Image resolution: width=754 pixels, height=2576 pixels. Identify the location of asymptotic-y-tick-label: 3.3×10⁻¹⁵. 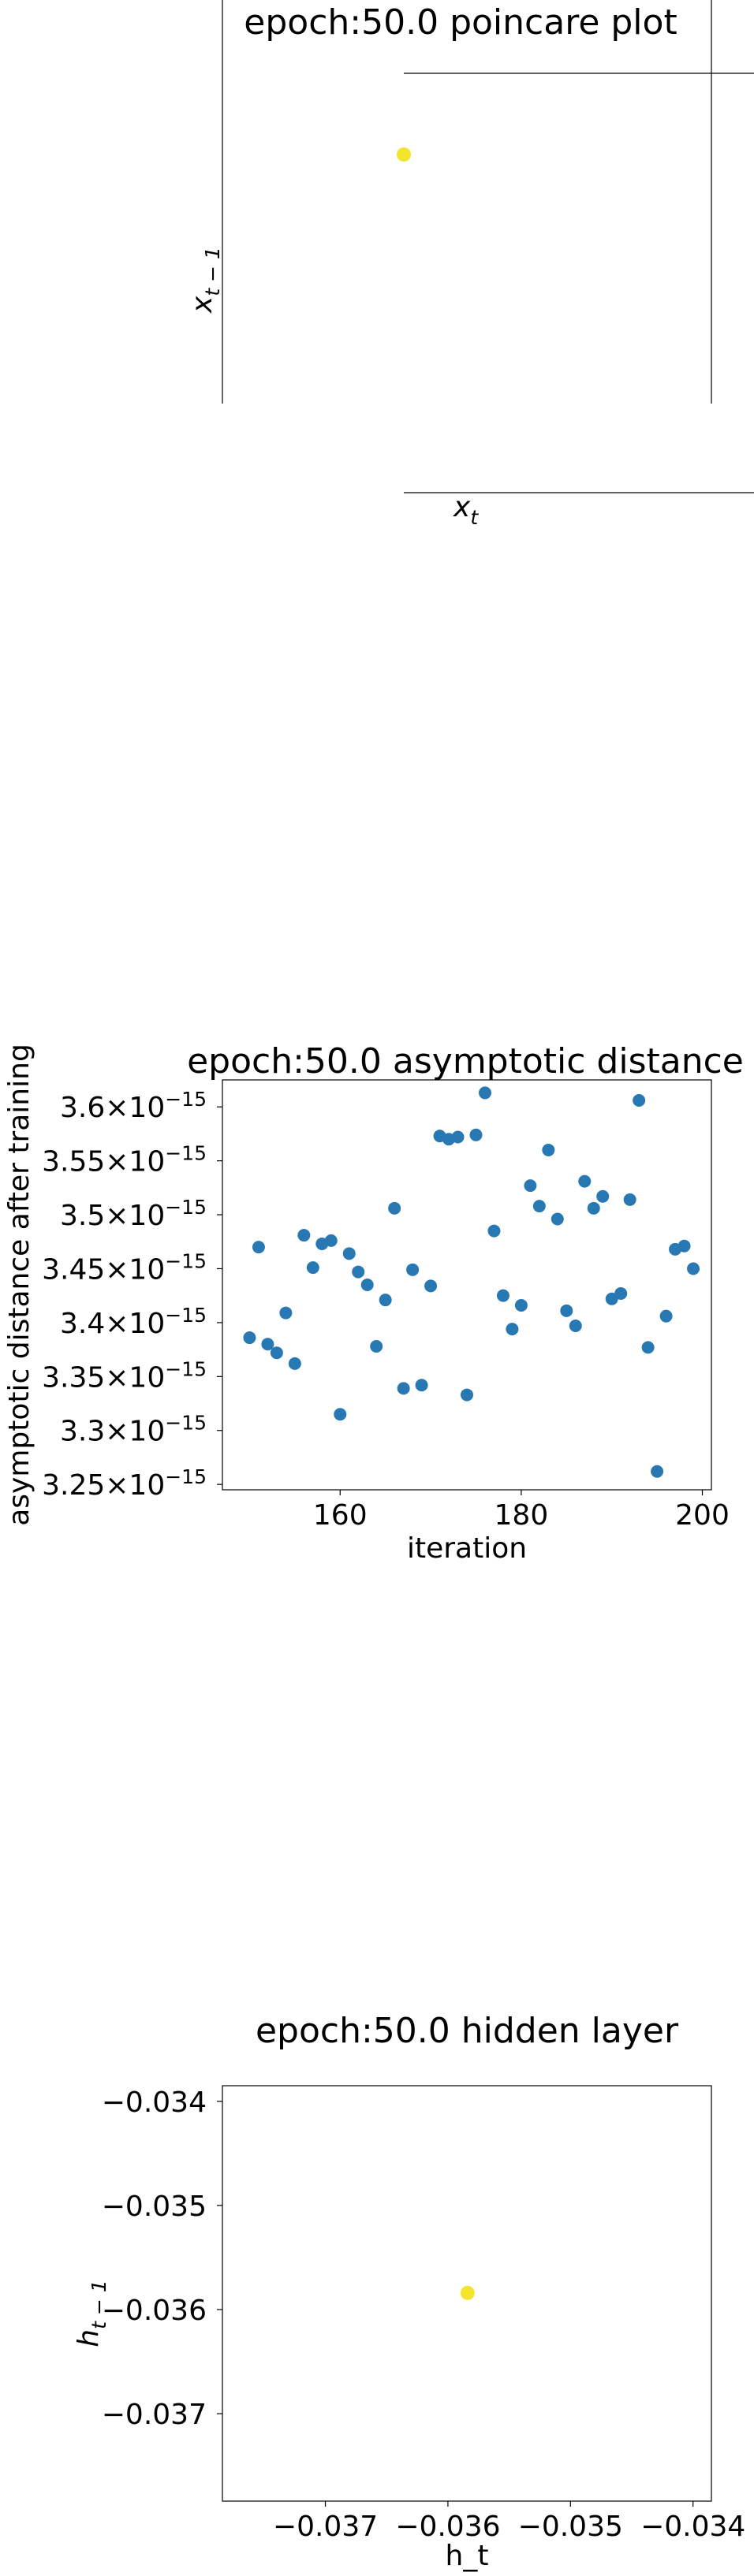
(133, 1430).